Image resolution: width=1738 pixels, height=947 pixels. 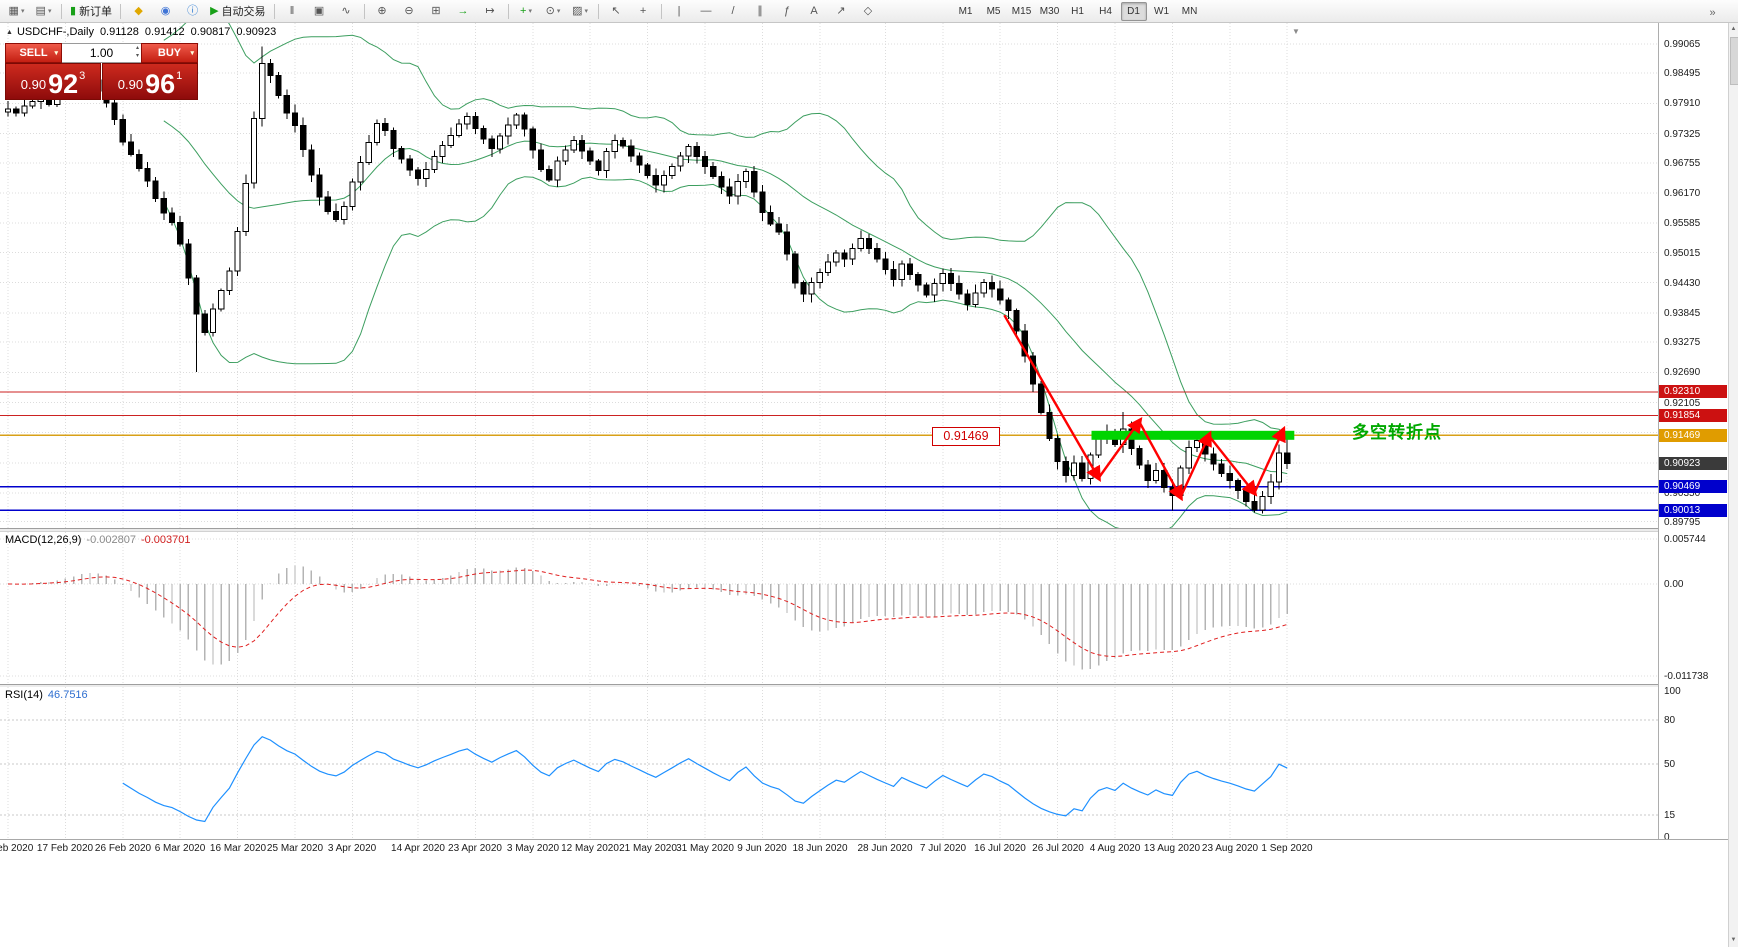 What do you see at coordinates (53, 81) in the screenshot?
I see `sell-price-button: 0.90 92 3` at bounding box center [53, 81].